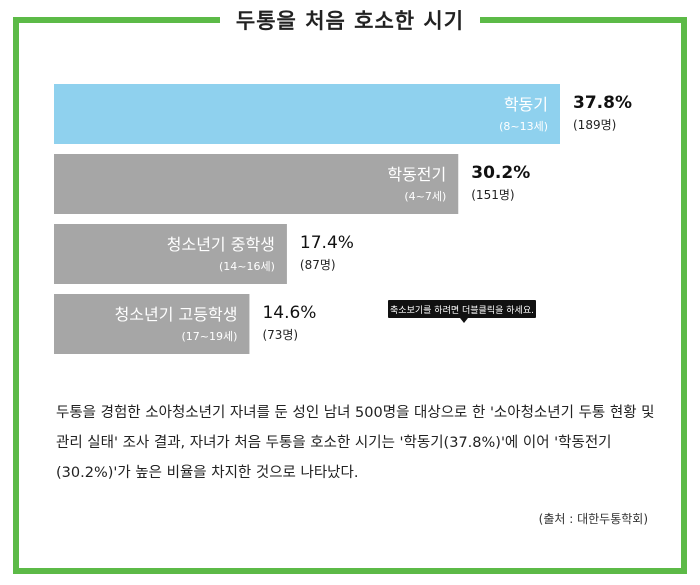 The image size is (700, 585). I want to click on bar-label-3: 청소년기 고등학생, so click(176, 314).